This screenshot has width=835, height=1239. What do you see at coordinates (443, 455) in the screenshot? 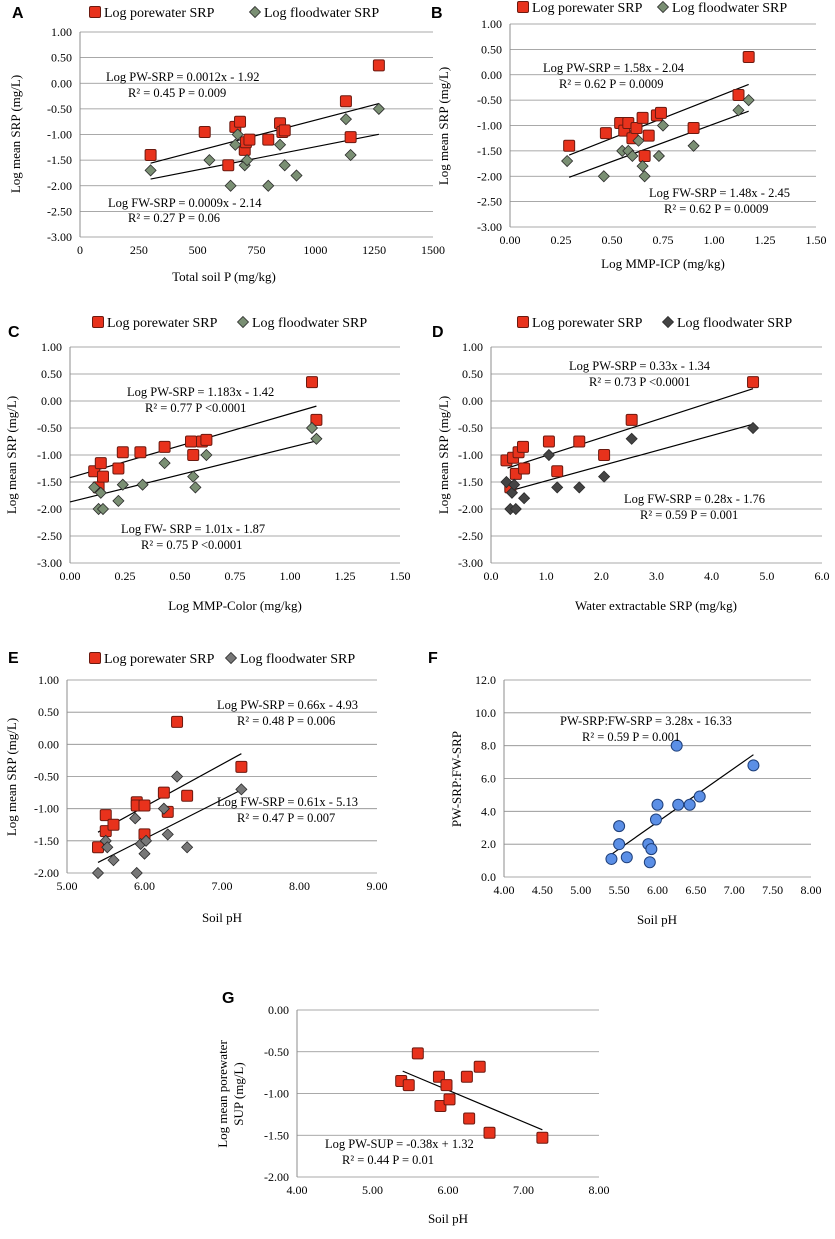
I see `y-axis-label: Log mean SRP (mg/L)` at bounding box center [443, 455].